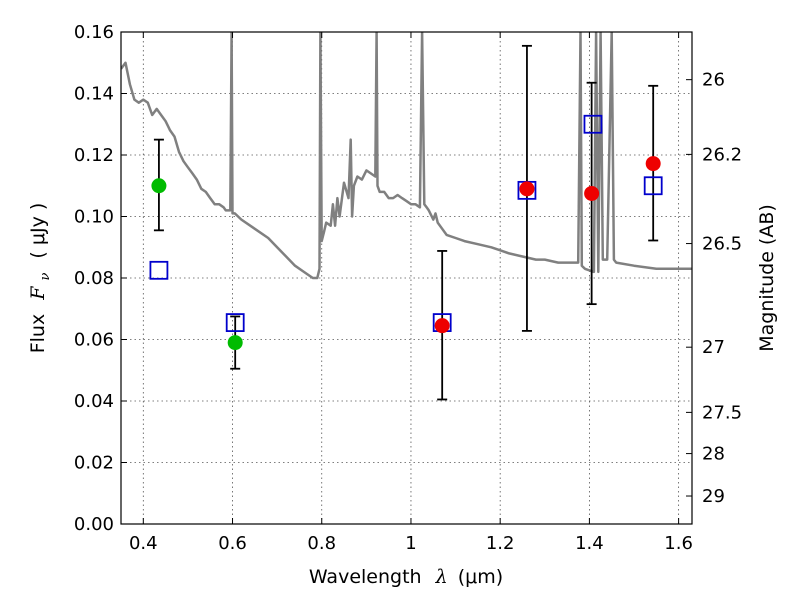 The image size is (800, 600). Describe the element at coordinates (722, 244) in the screenshot. I see `magnitude-tick-label: 26.5` at that location.